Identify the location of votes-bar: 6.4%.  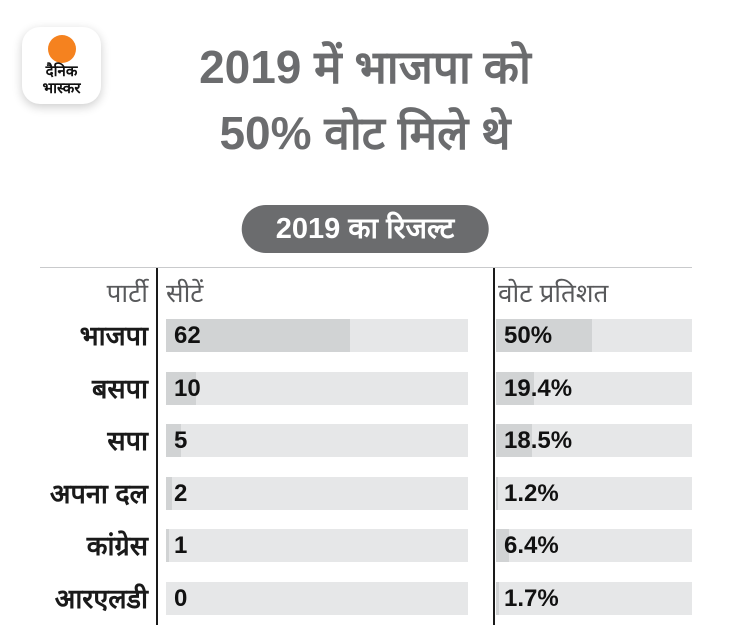
(594, 545).